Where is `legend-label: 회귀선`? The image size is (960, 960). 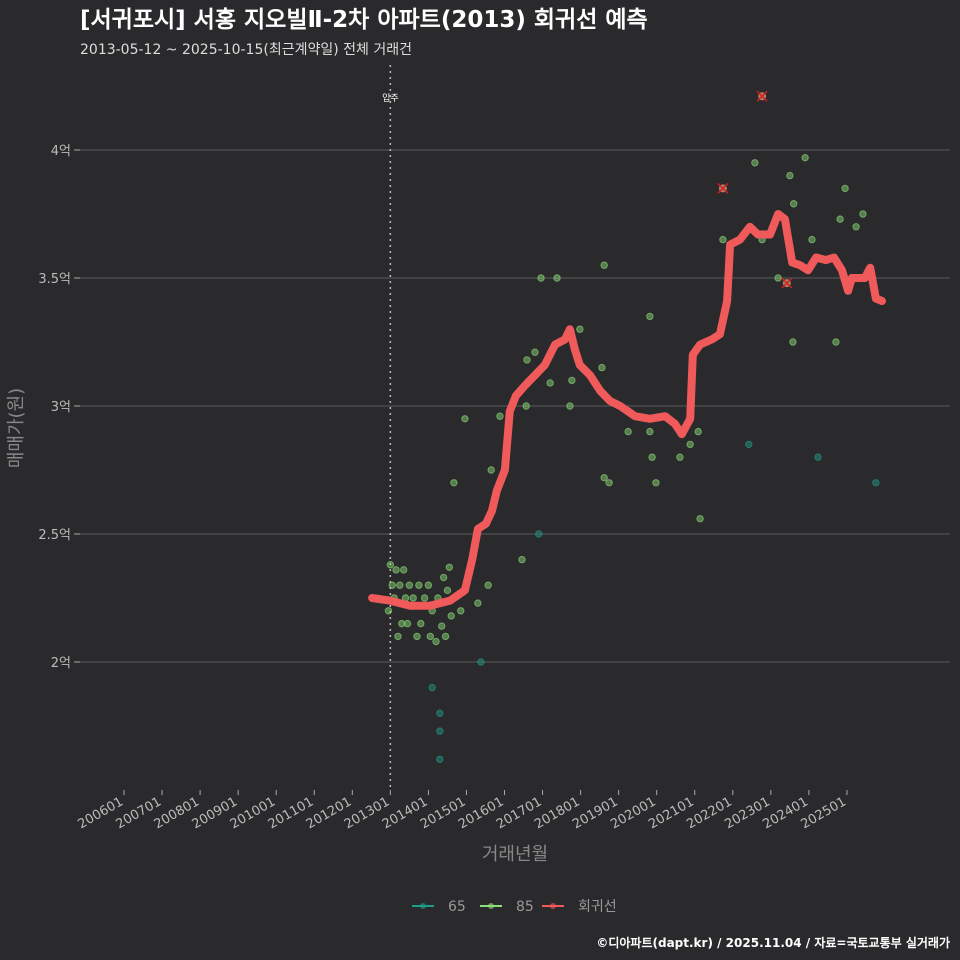 legend-label: 회귀선 is located at coordinates (597, 907).